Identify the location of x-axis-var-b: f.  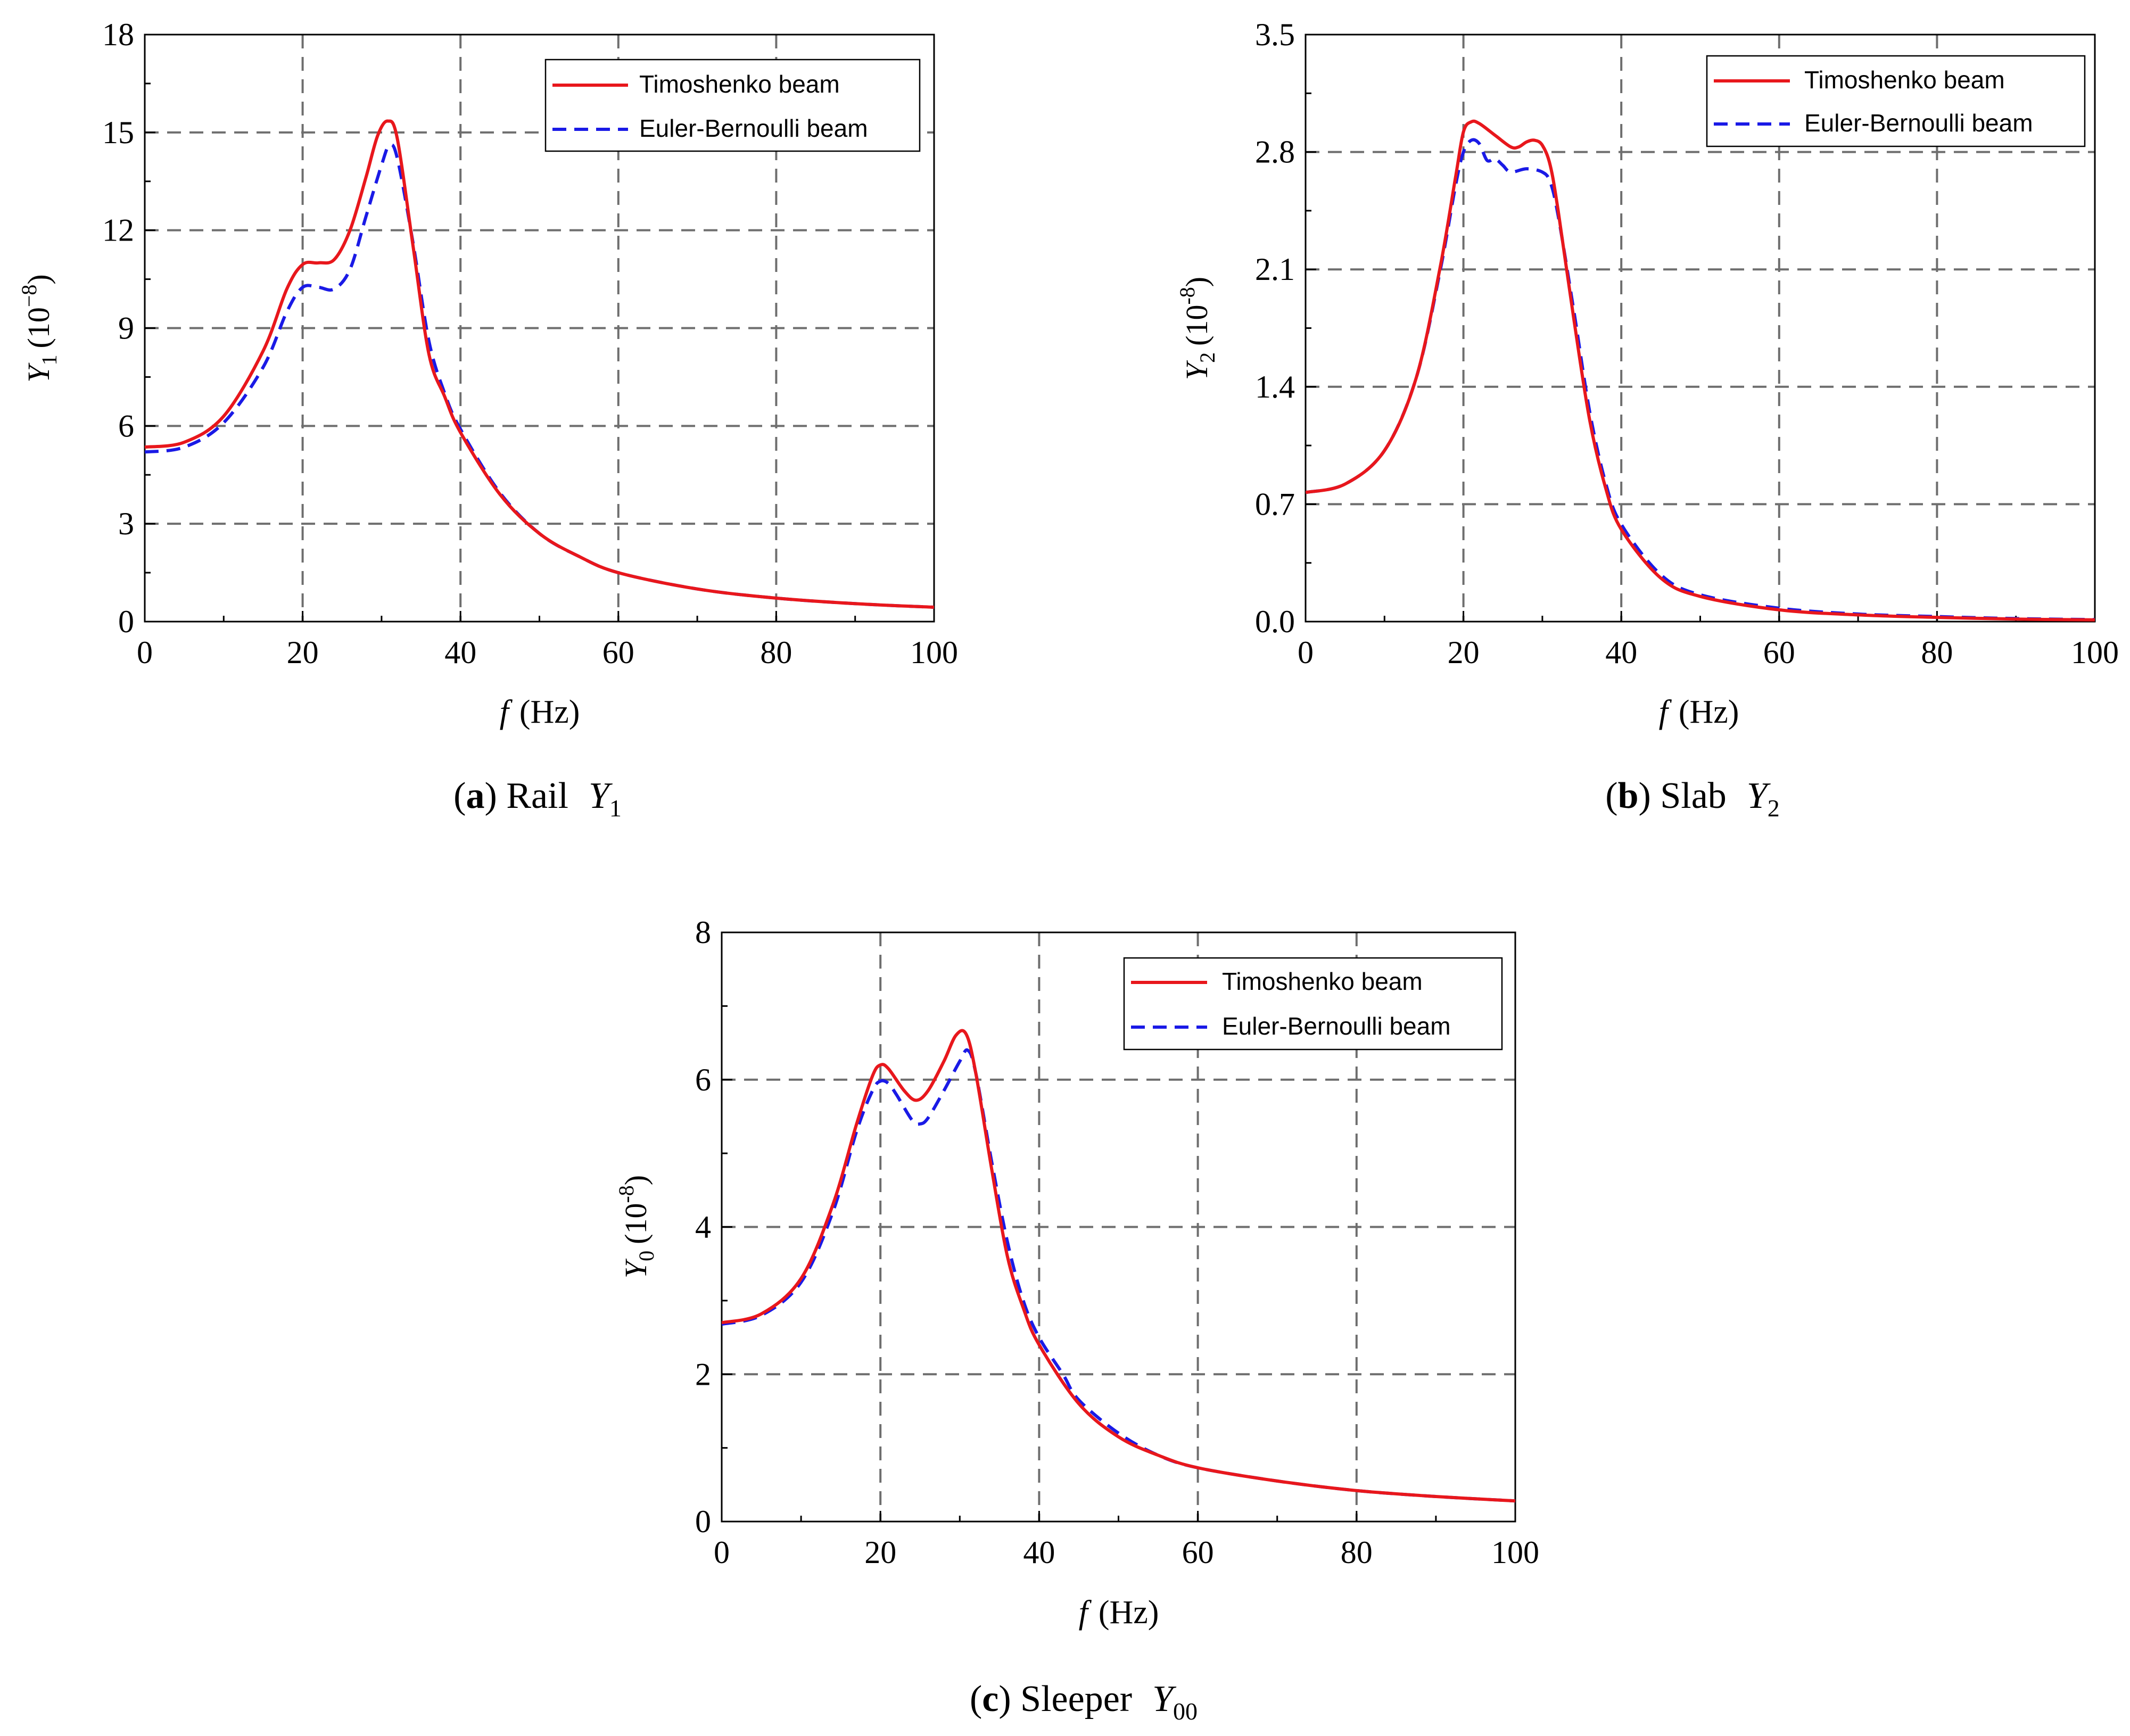
(1665, 712).